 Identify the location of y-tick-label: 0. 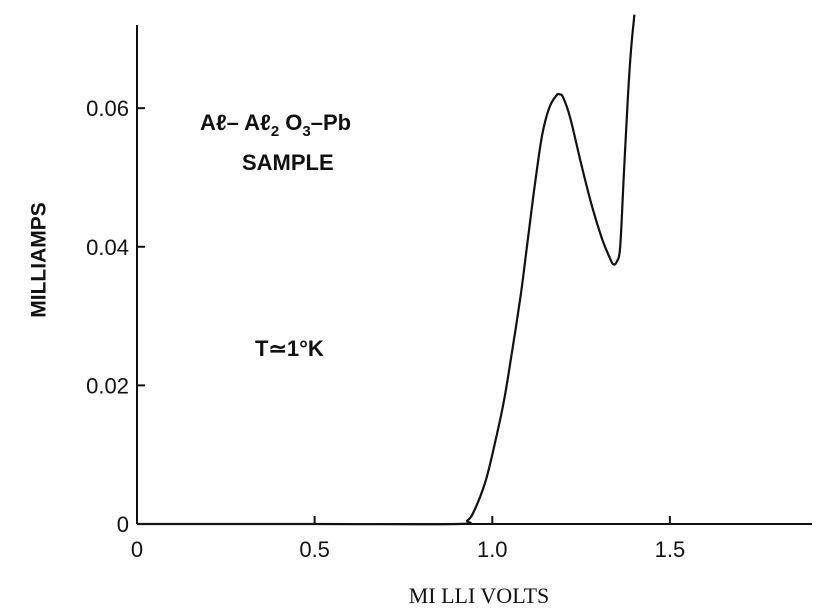
(123, 524).